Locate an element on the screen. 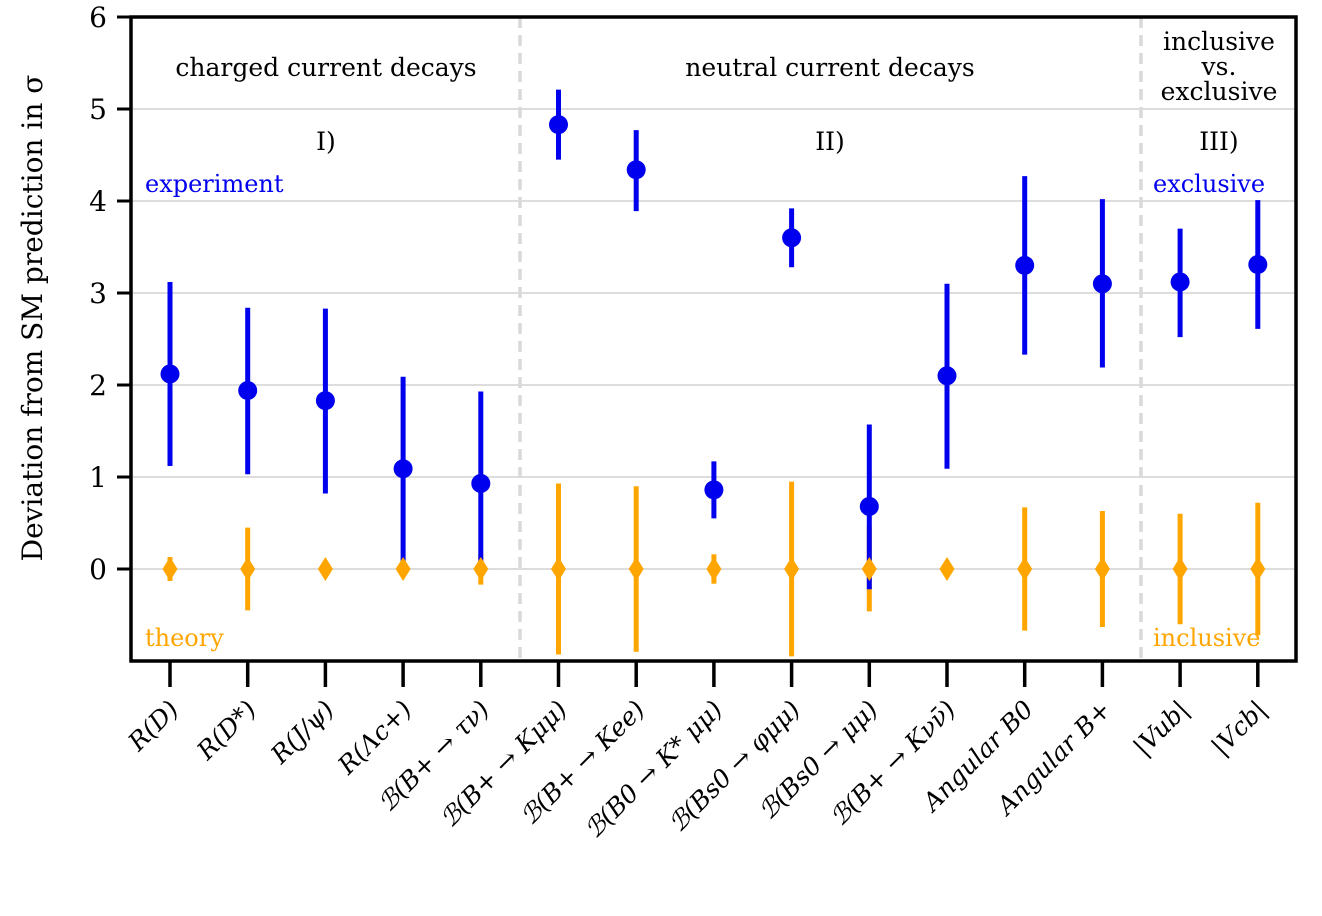  section-roman: III) is located at coordinates (1218, 141).